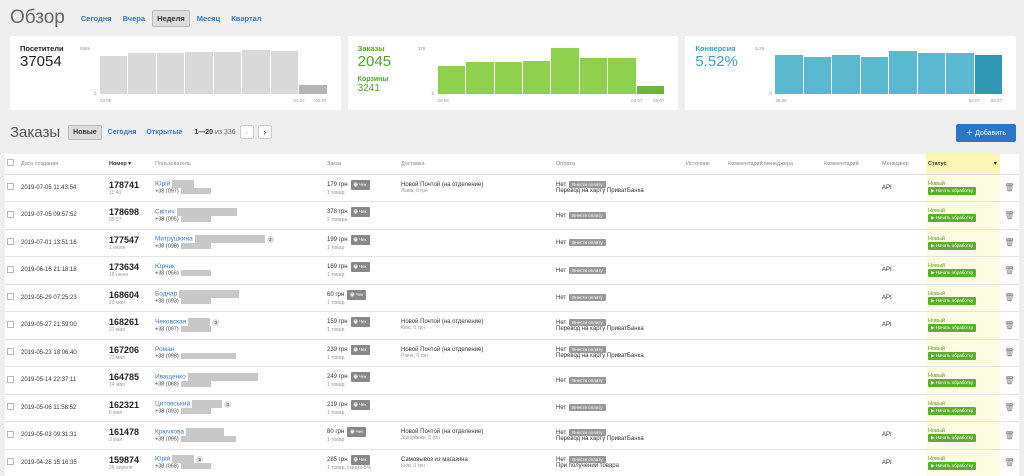 This screenshot has width=1024, height=476. I want to click on period-tab: Неделя, so click(171, 18).